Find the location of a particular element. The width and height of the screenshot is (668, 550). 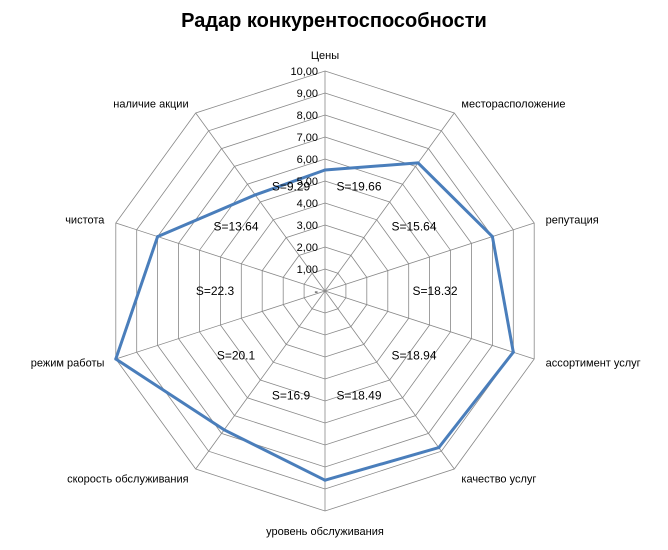

area-label: S=19.66 is located at coordinates (358, 186).